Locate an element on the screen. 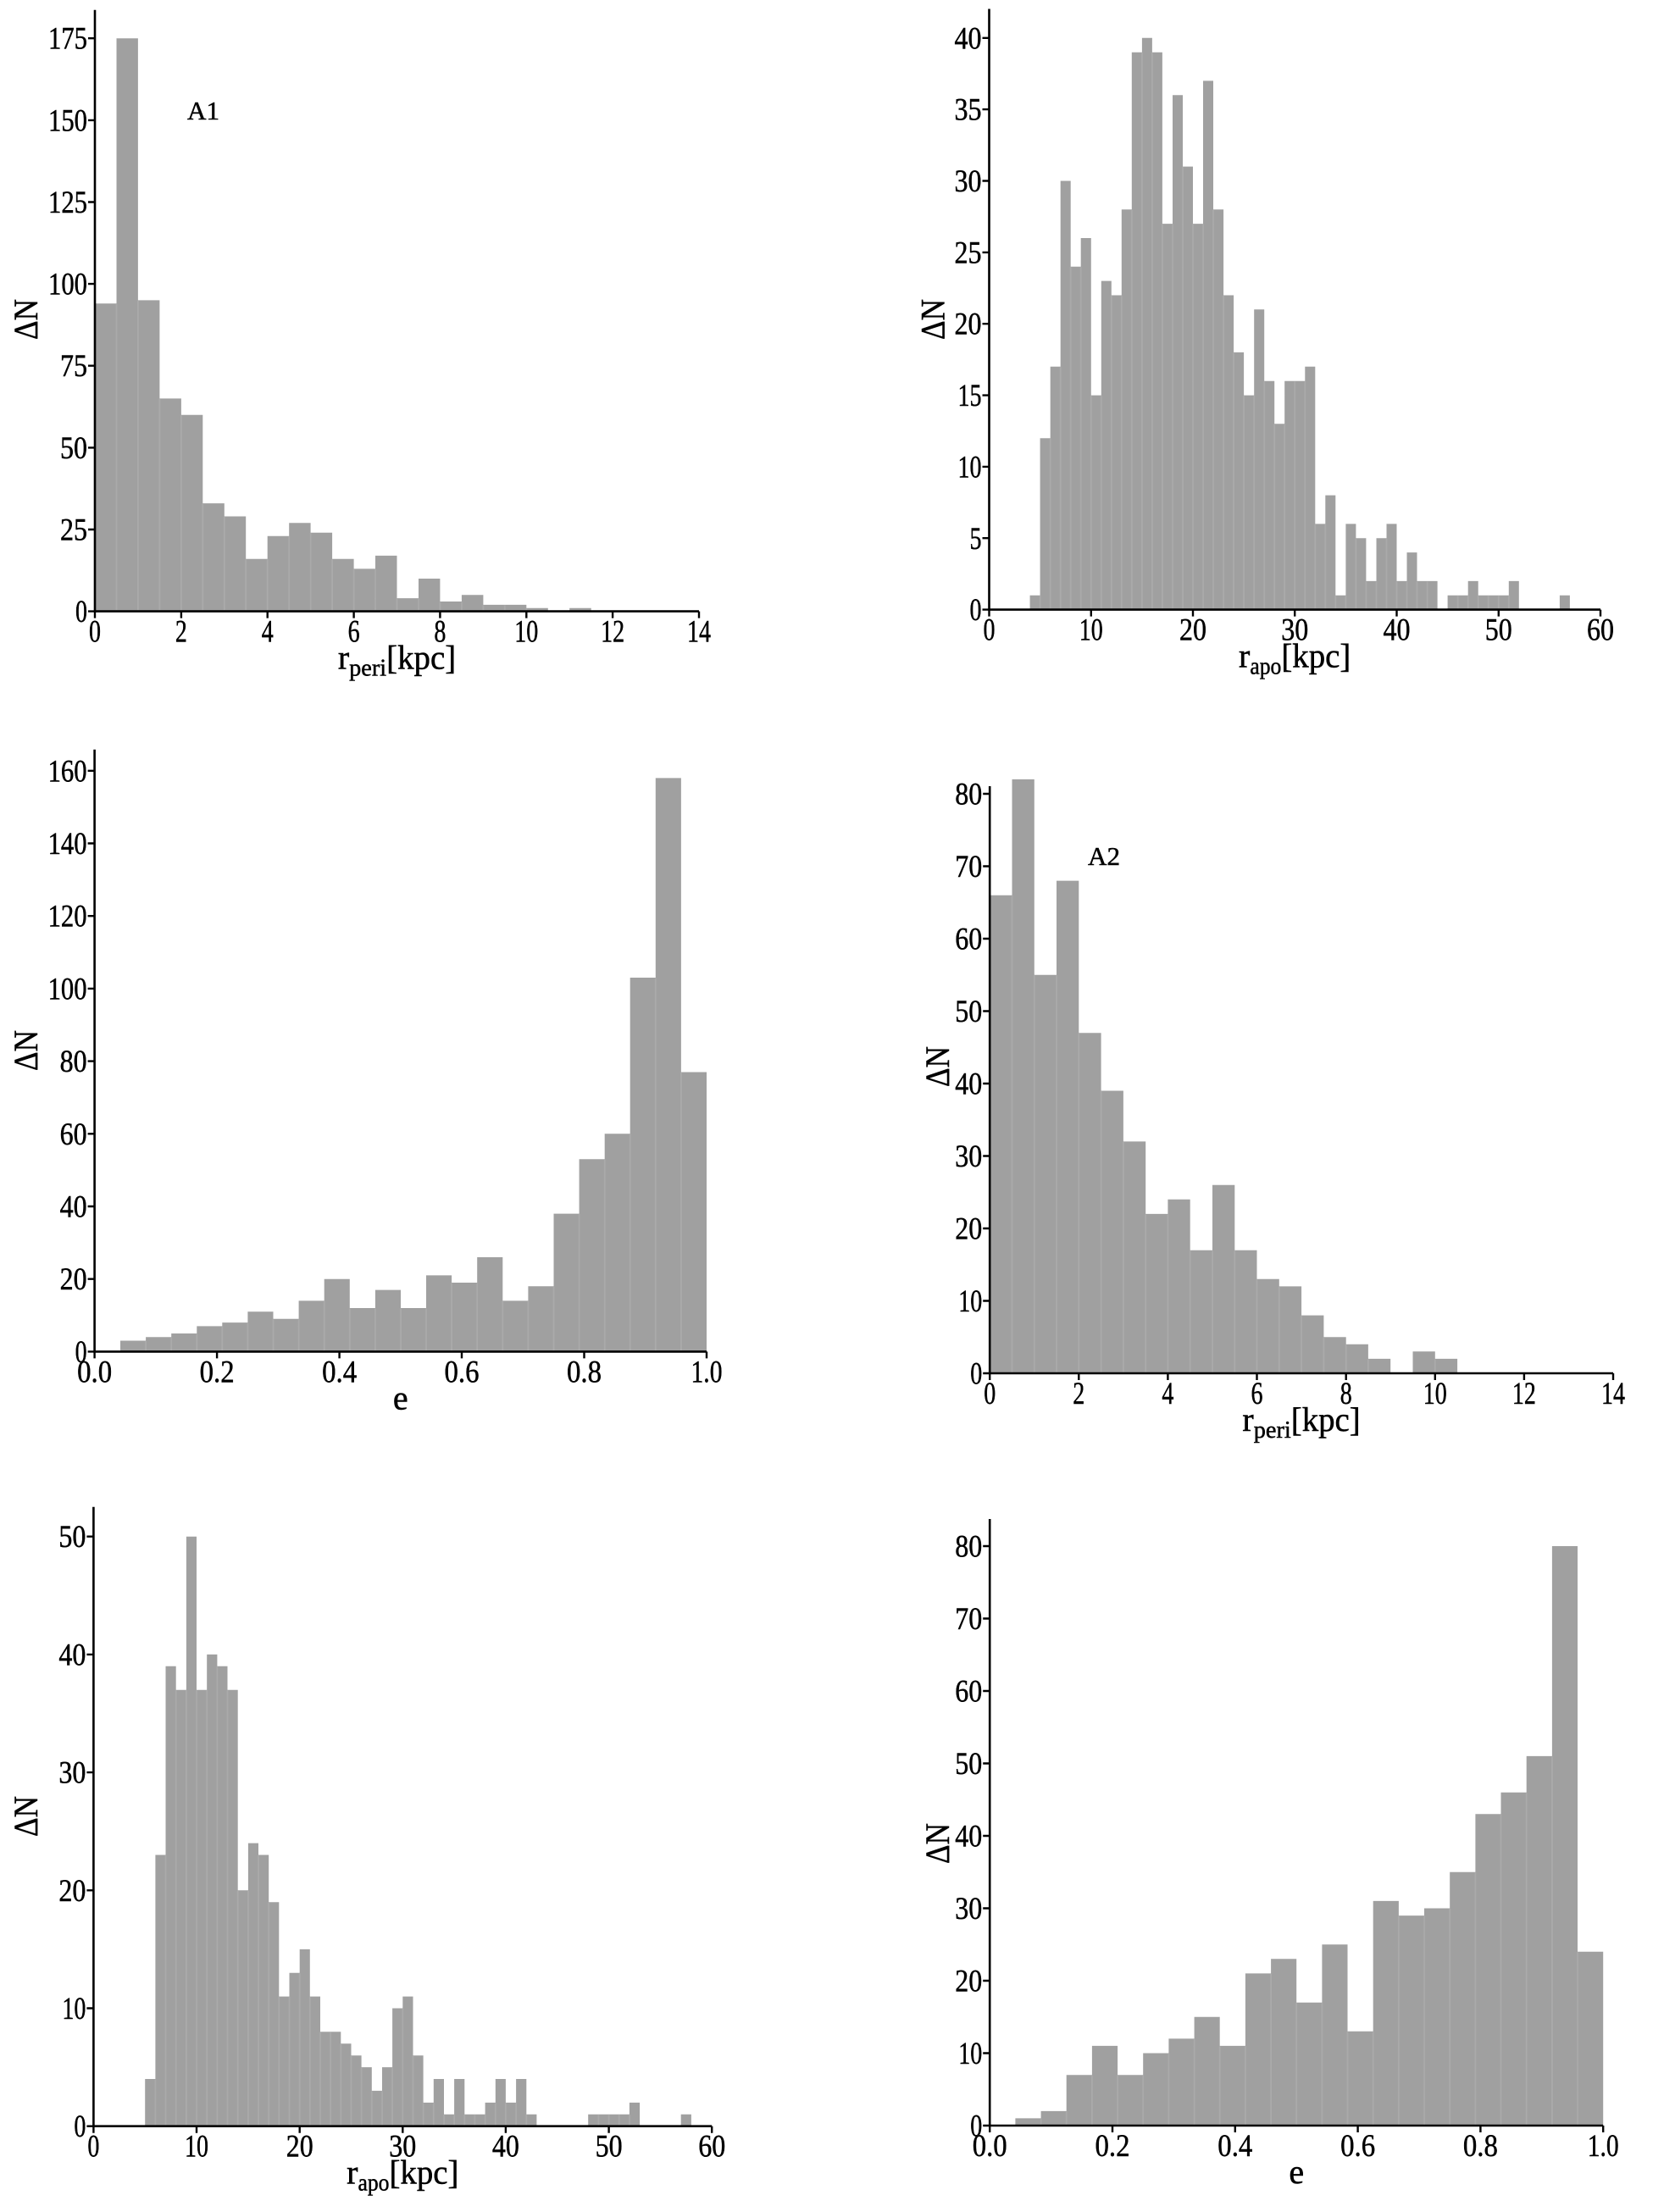 The height and width of the screenshot is (2212, 1664). svg-text: A2 is located at coordinates (1104, 856).